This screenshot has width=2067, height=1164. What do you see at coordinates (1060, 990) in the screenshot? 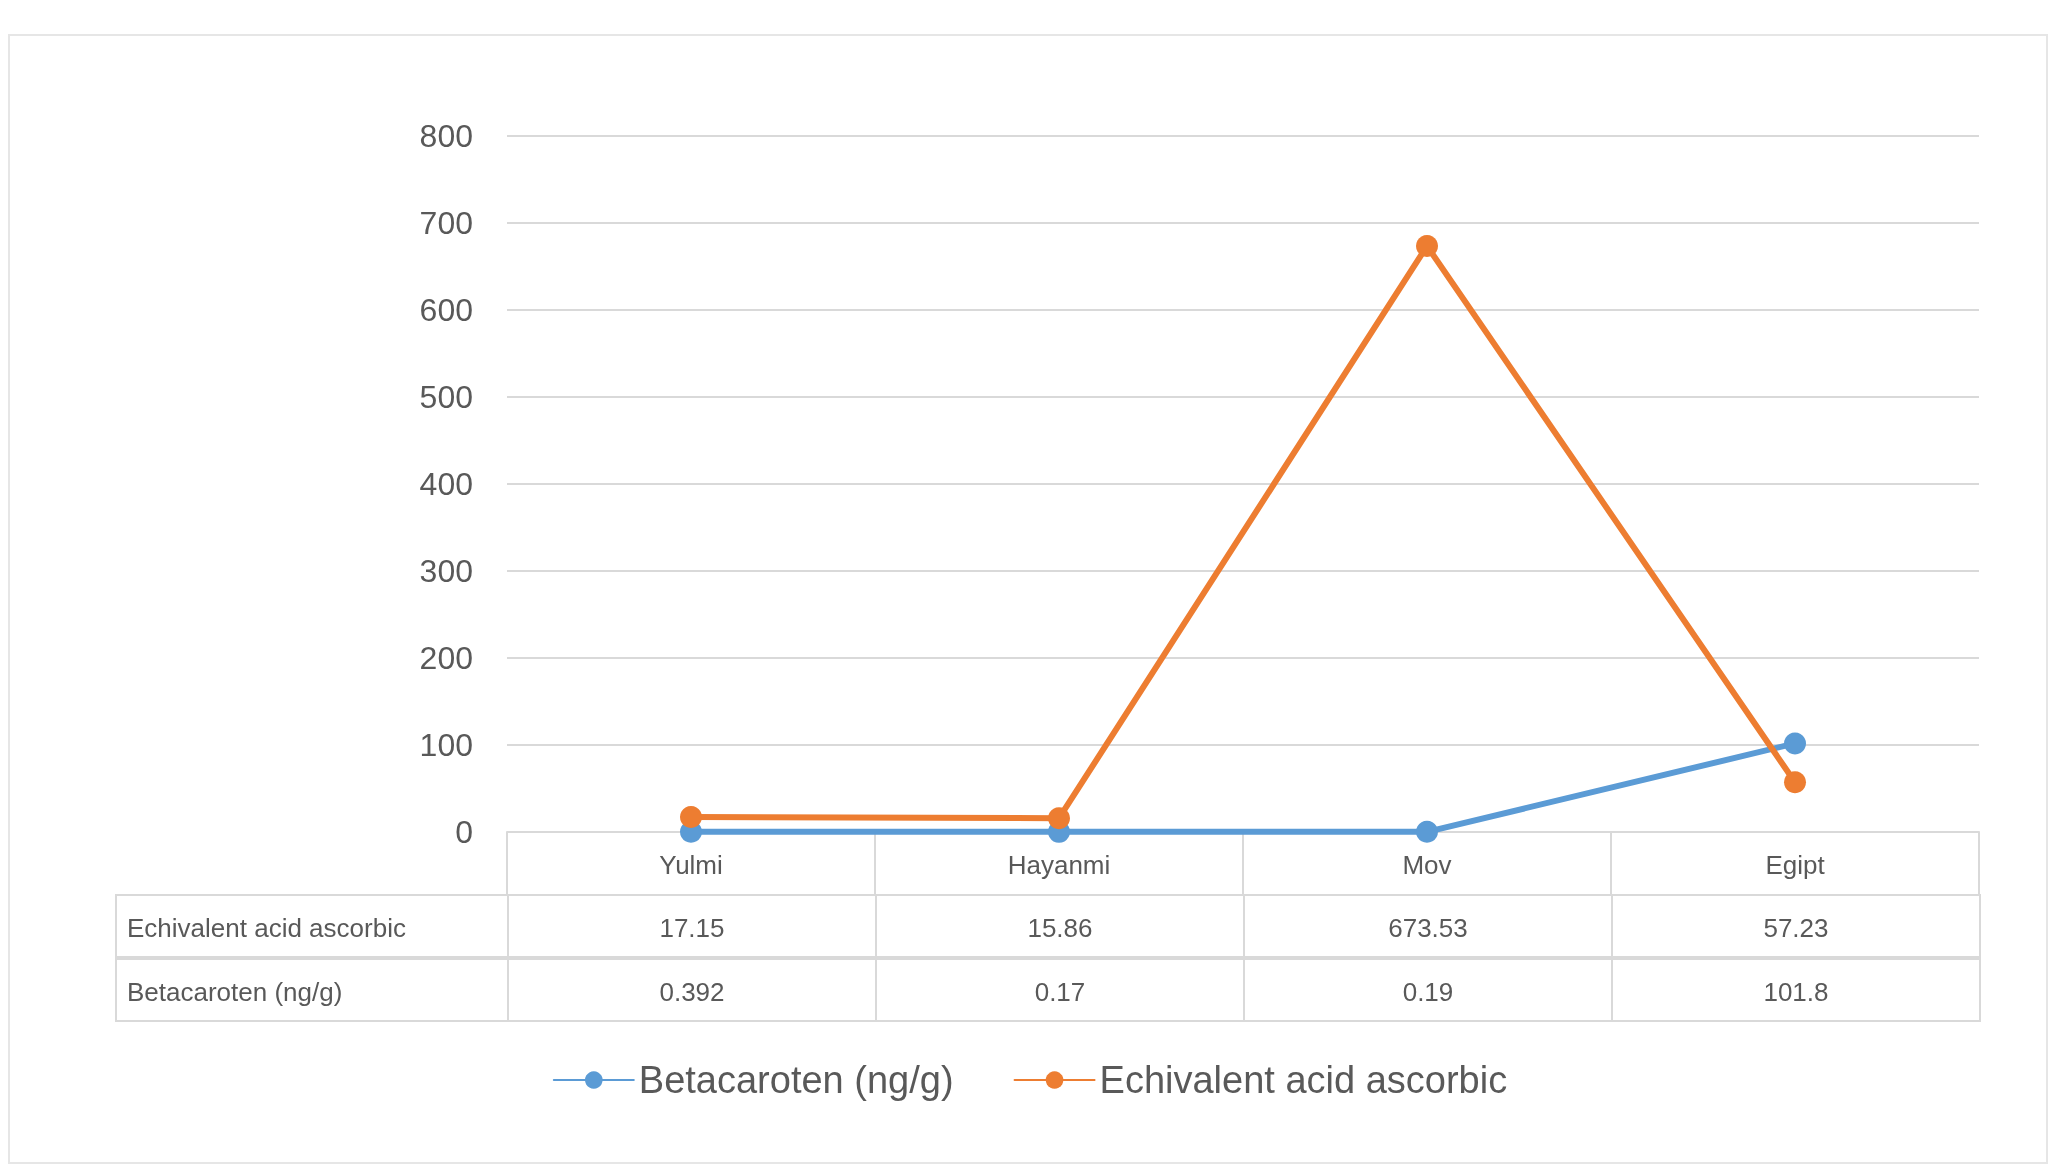
I see `data-label: 0.17` at bounding box center [1060, 990].